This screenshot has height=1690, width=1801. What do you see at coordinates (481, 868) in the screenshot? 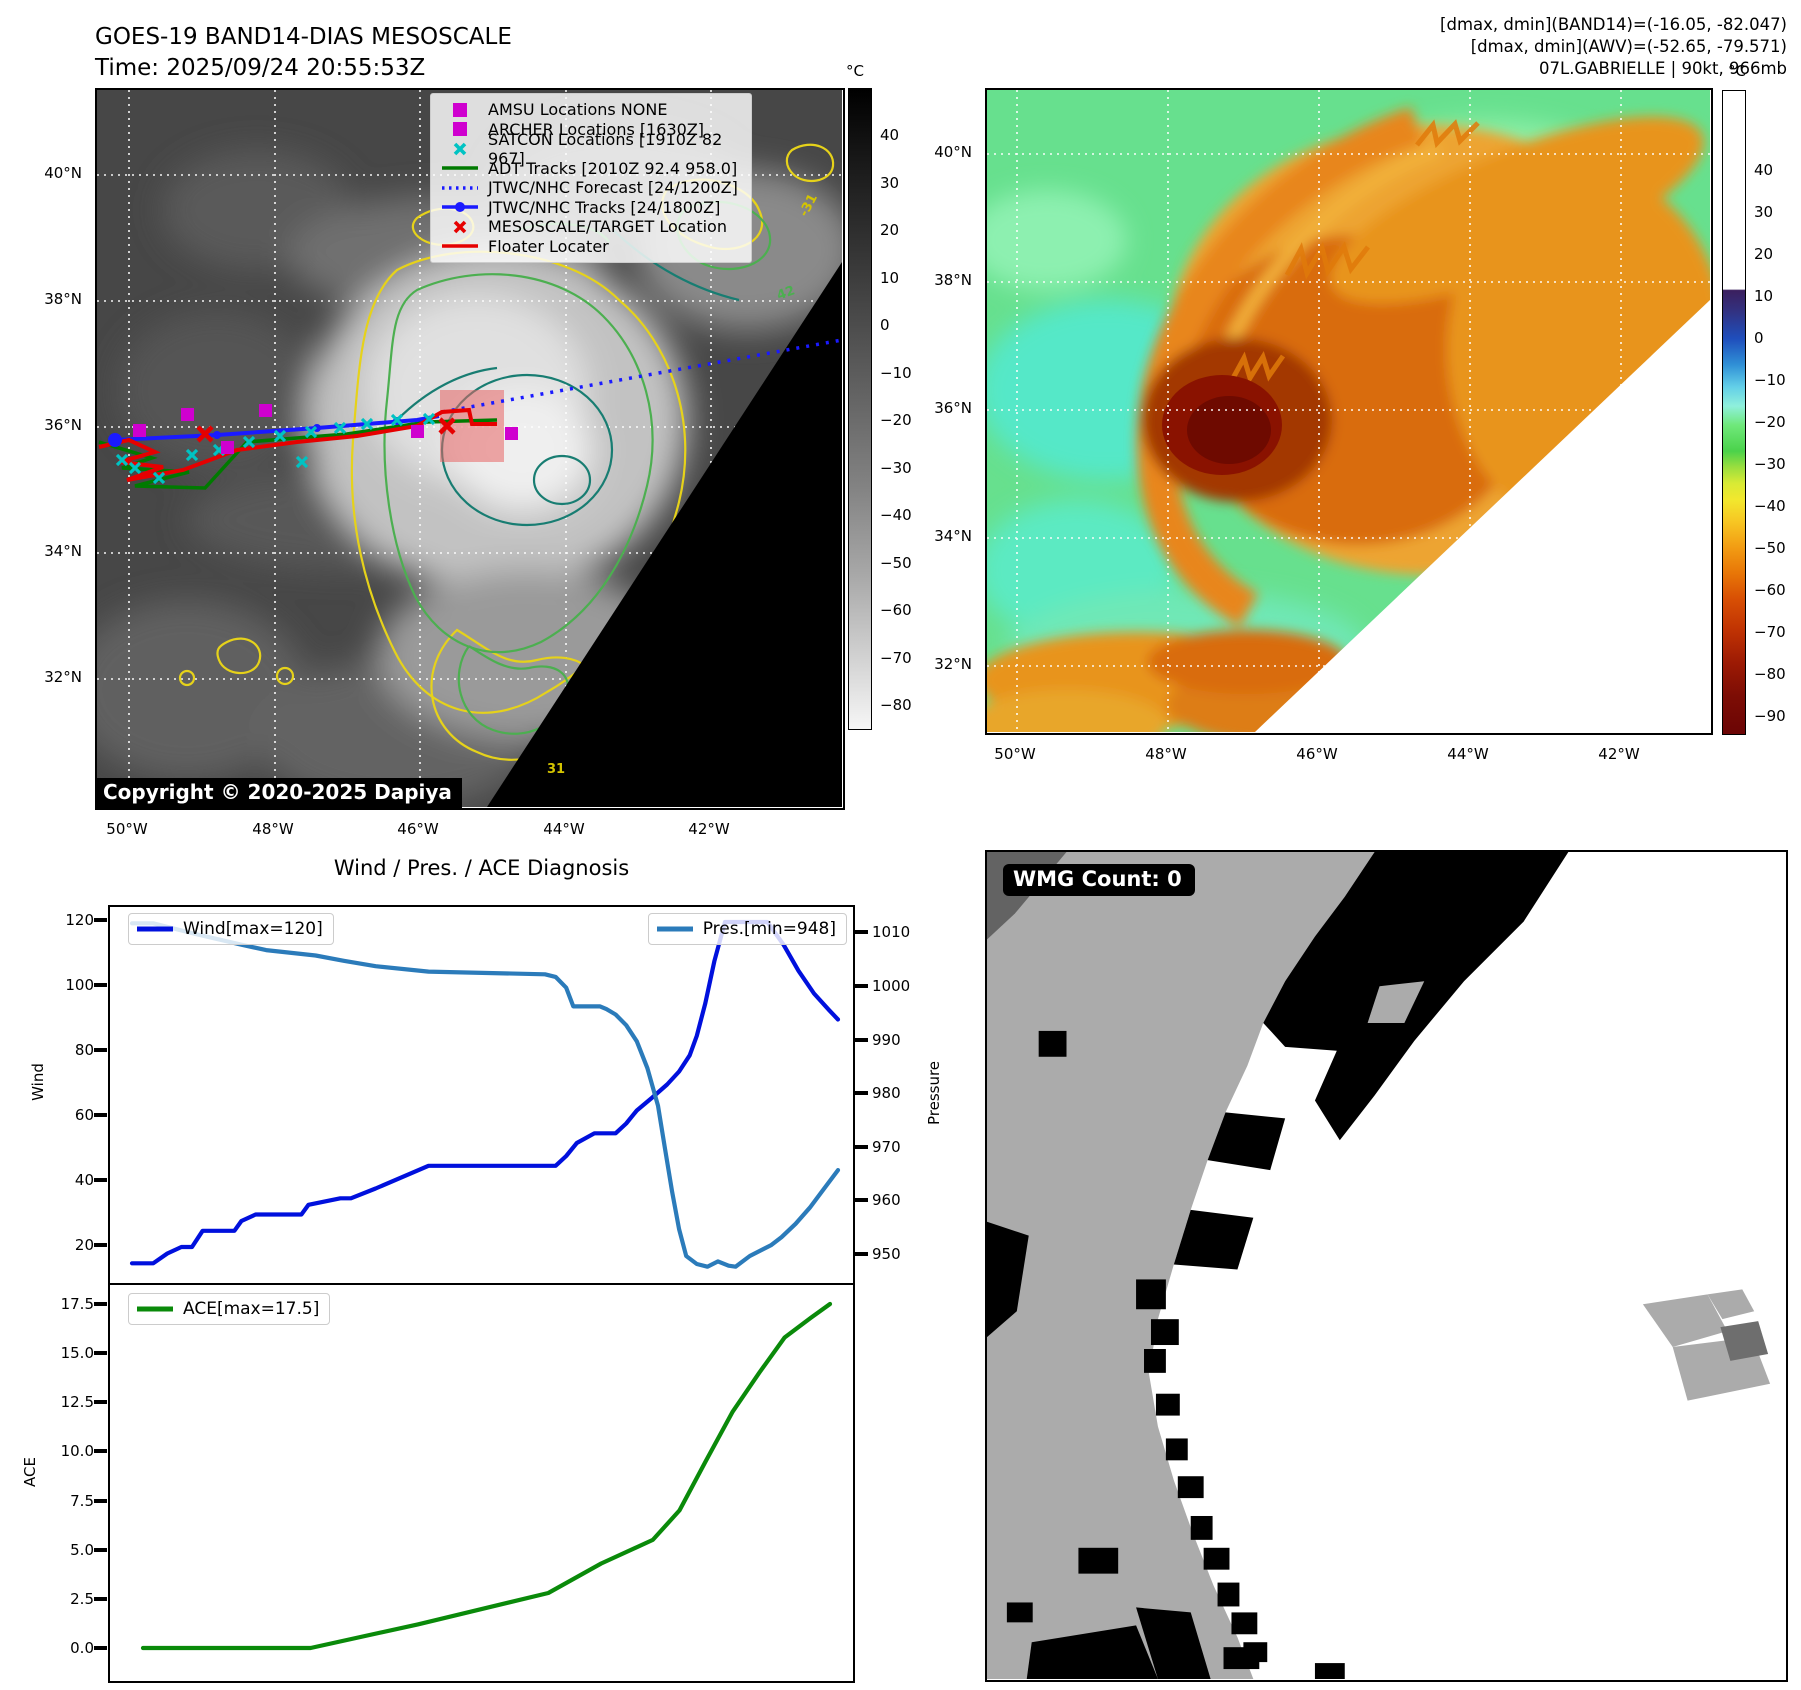
I see `chart-title: Wind / Pres. / ACE Diagnosis` at bounding box center [481, 868].